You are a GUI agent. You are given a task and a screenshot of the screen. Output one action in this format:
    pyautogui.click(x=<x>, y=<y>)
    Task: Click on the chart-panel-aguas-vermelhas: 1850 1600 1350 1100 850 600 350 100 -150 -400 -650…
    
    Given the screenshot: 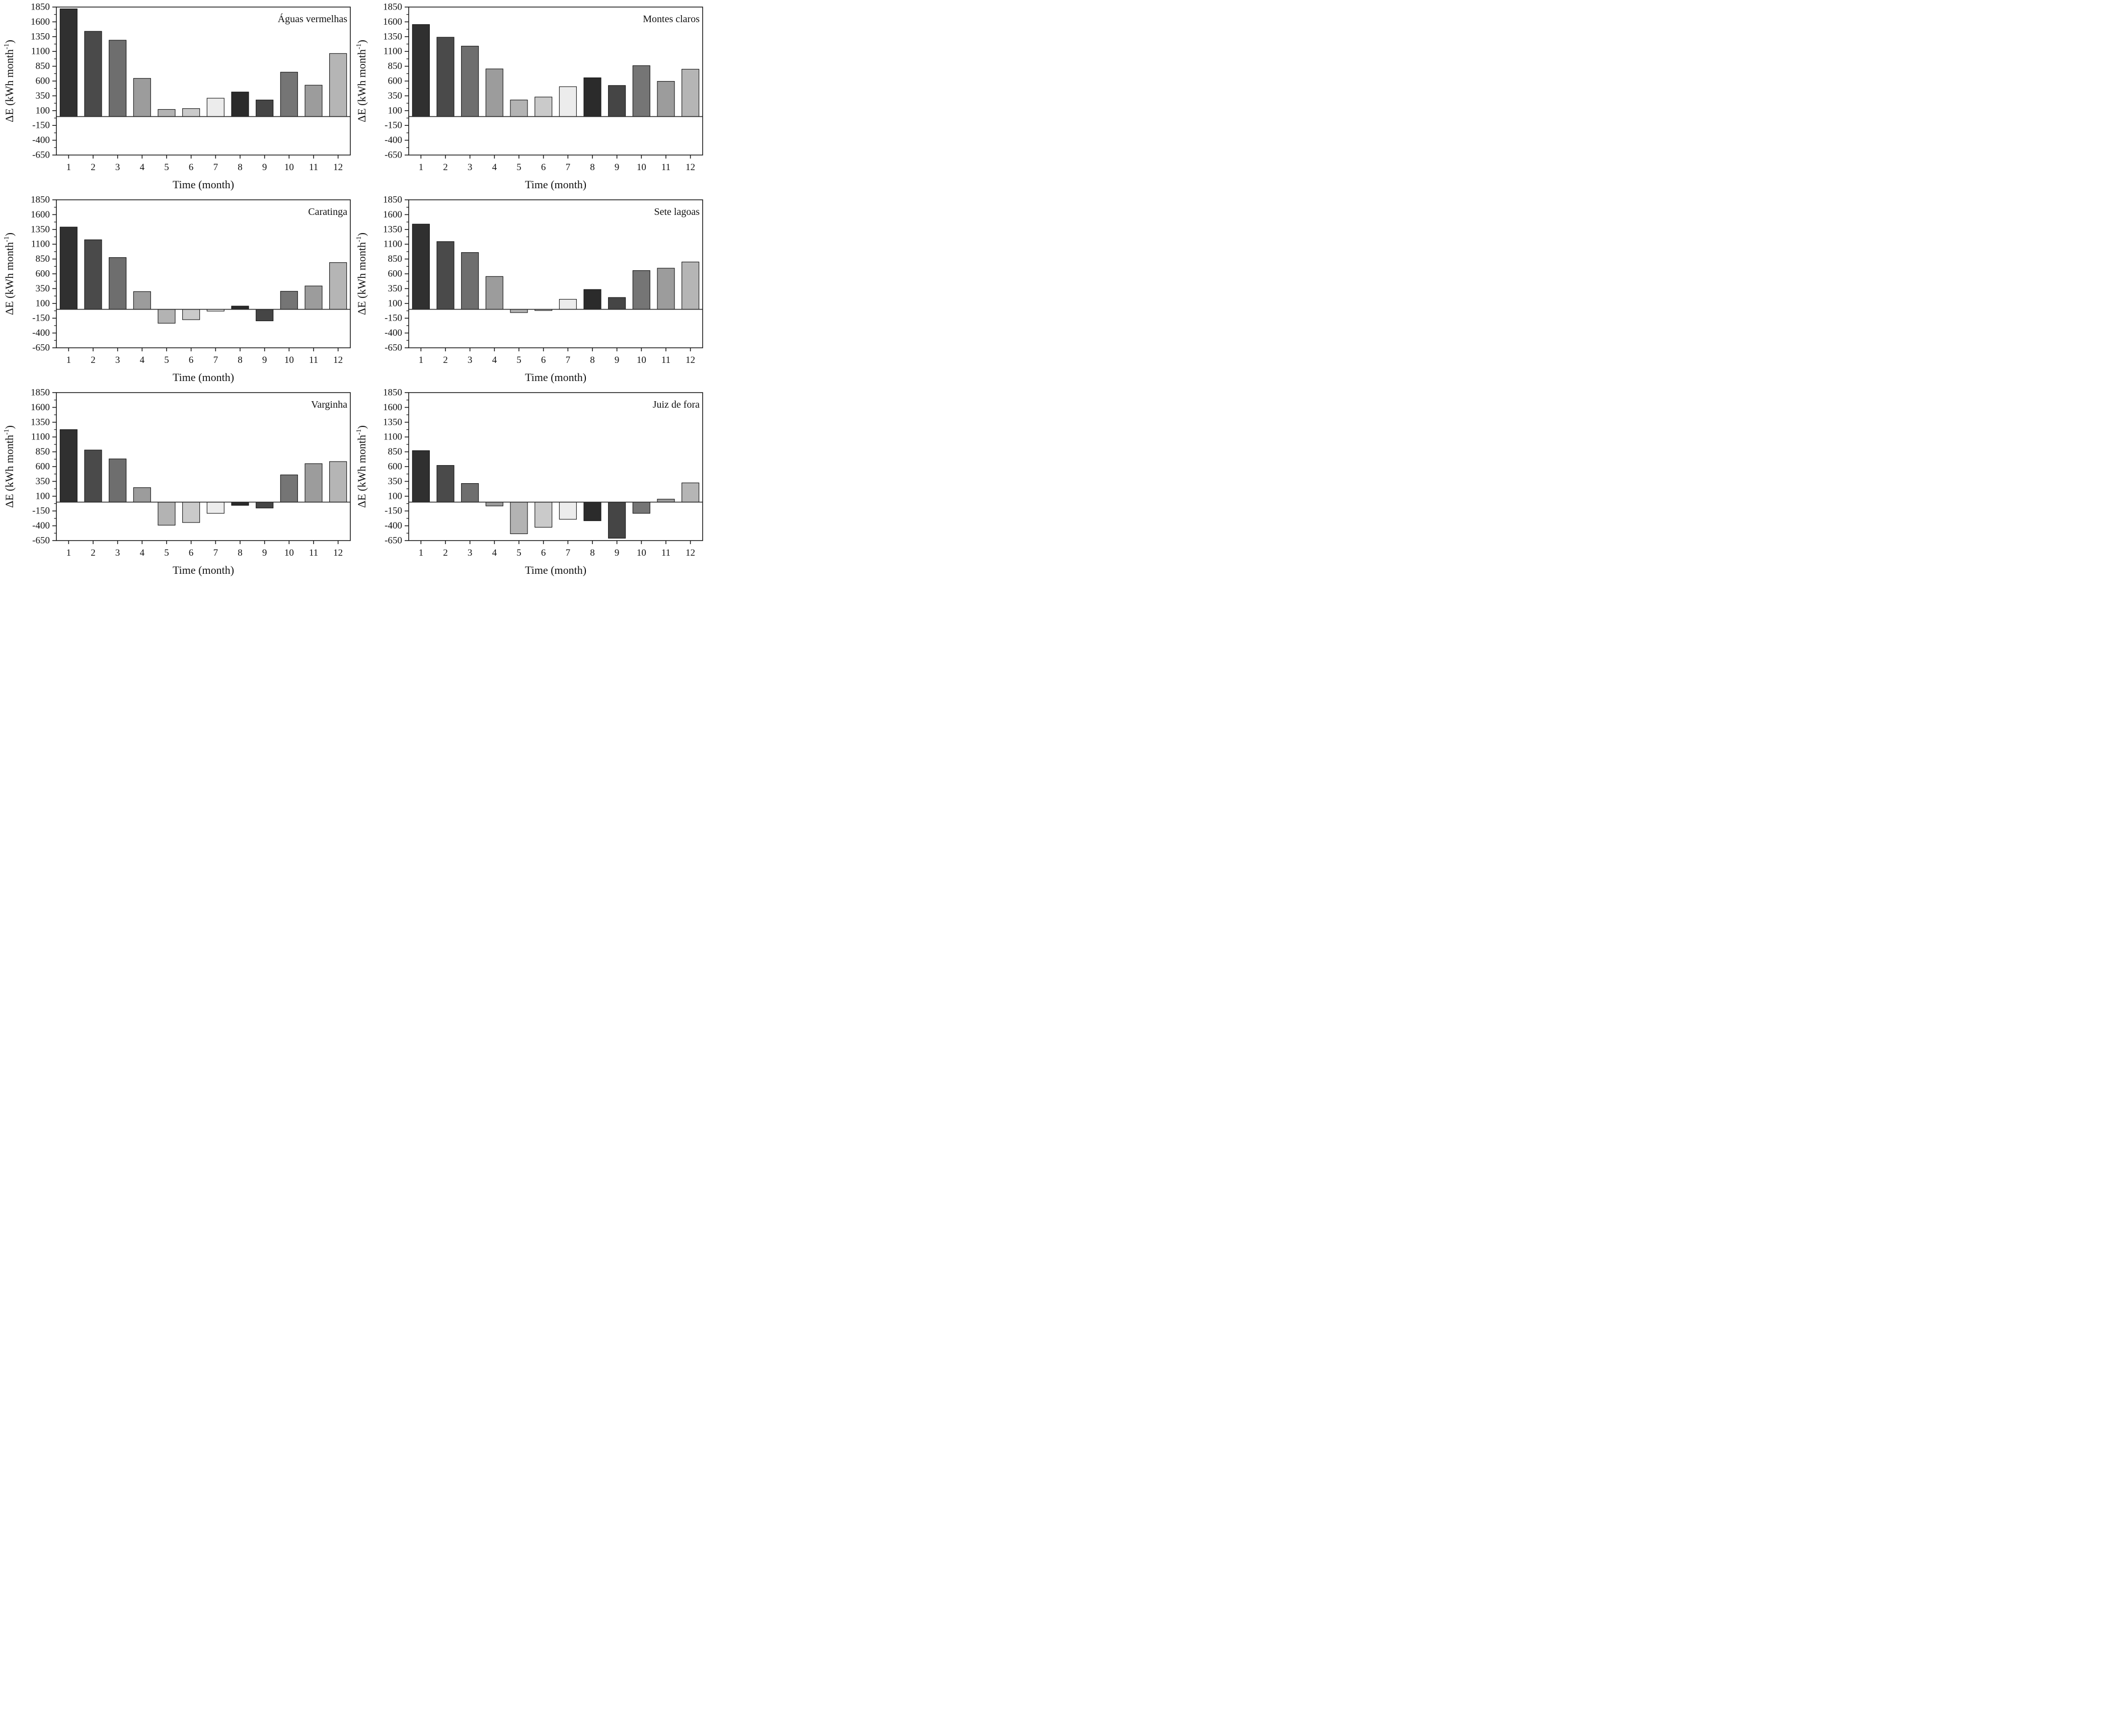 What is the action you would take?
    pyautogui.click(x=176, y=96)
    